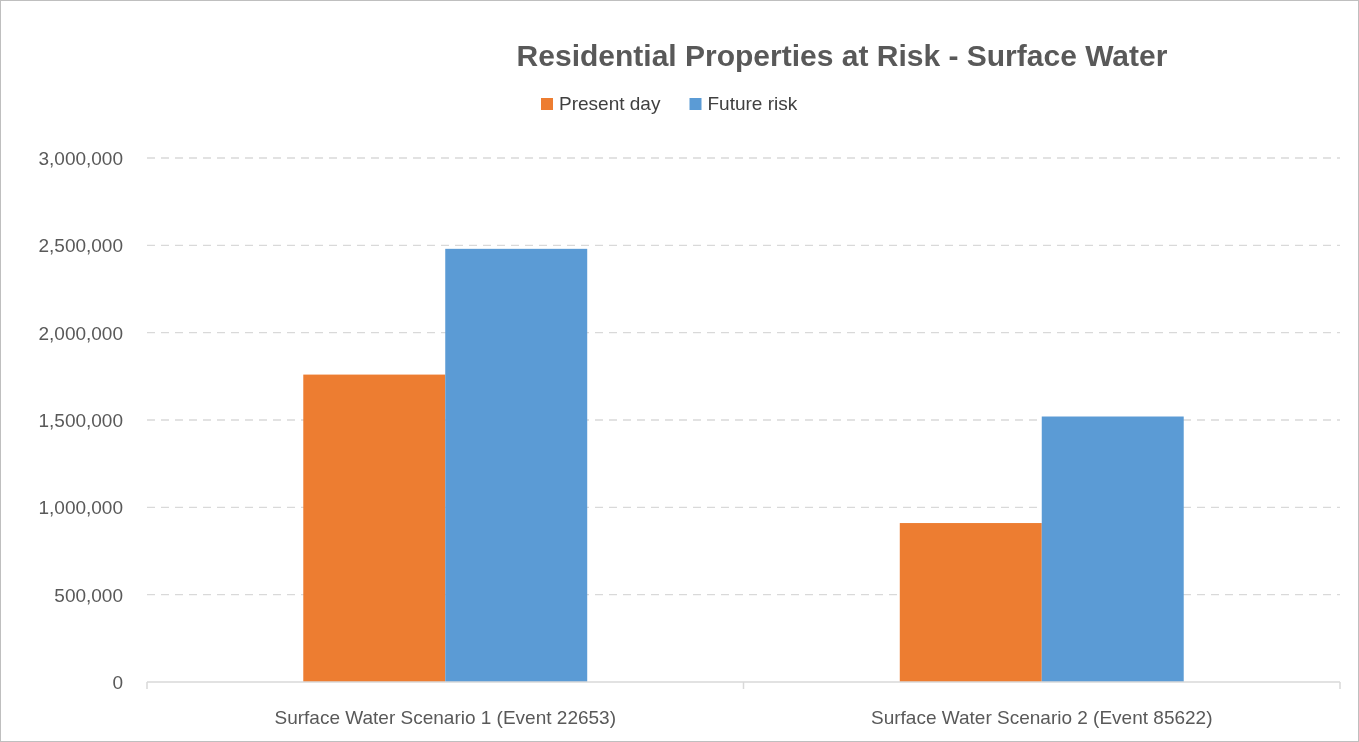 The width and height of the screenshot is (1359, 742). I want to click on legend-label: Present day, so click(610, 103).